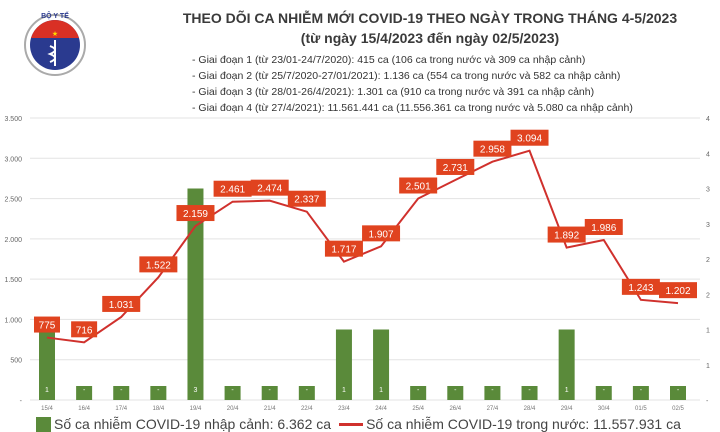  What do you see at coordinates (16, 361) in the screenshot?
I see `left-axis-tick: 500` at bounding box center [16, 361].